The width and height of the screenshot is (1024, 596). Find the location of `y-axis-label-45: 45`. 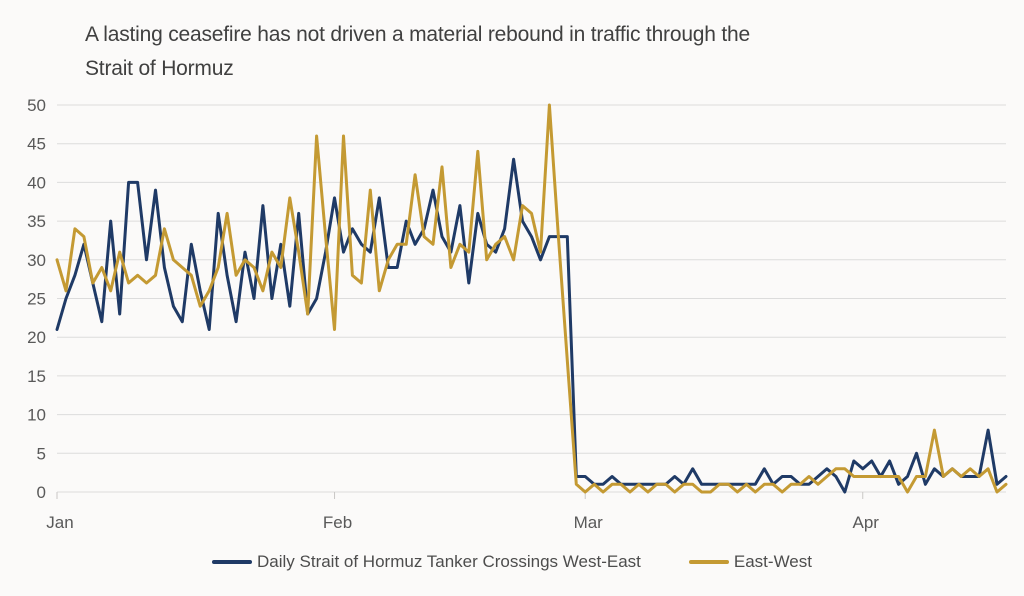

y-axis-label-45: 45 is located at coordinates (36, 144).